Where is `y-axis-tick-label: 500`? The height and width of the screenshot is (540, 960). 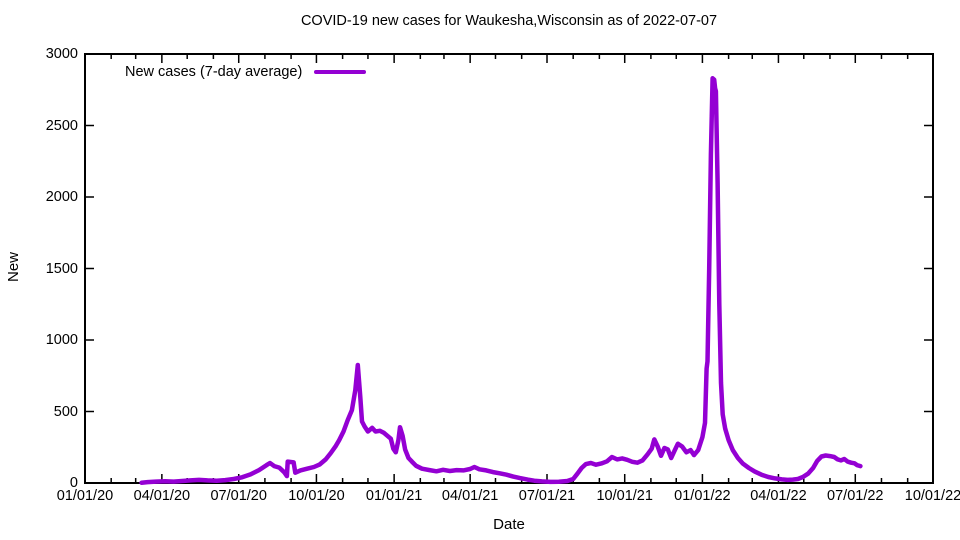
y-axis-tick-label: 500 is located at coordinates (65, 411).